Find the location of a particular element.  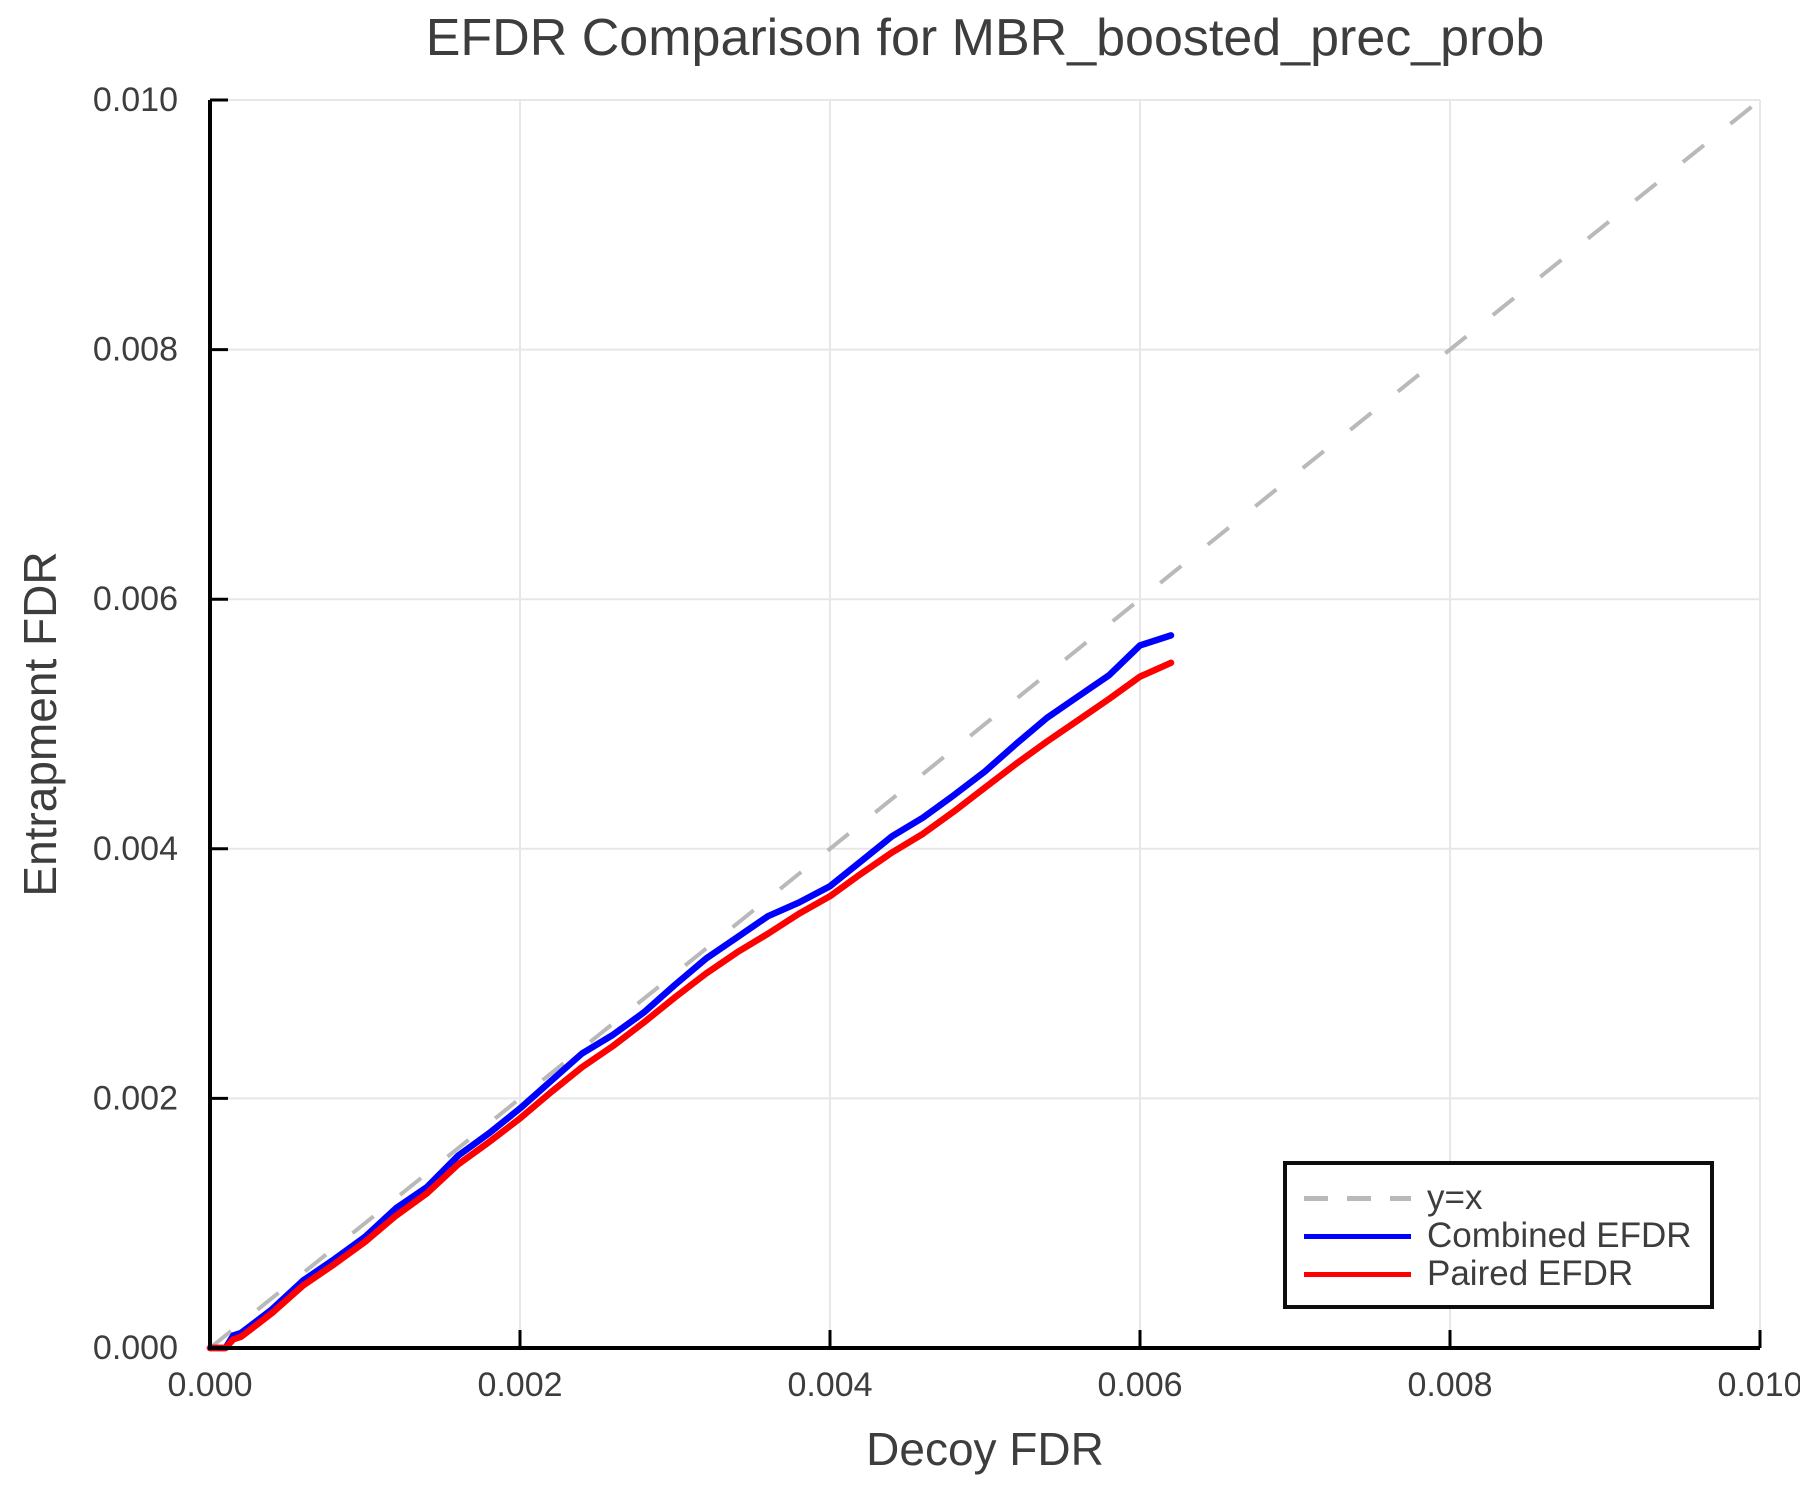

x-tick-label: 0.008 is located at coordinates (1449, 1385).